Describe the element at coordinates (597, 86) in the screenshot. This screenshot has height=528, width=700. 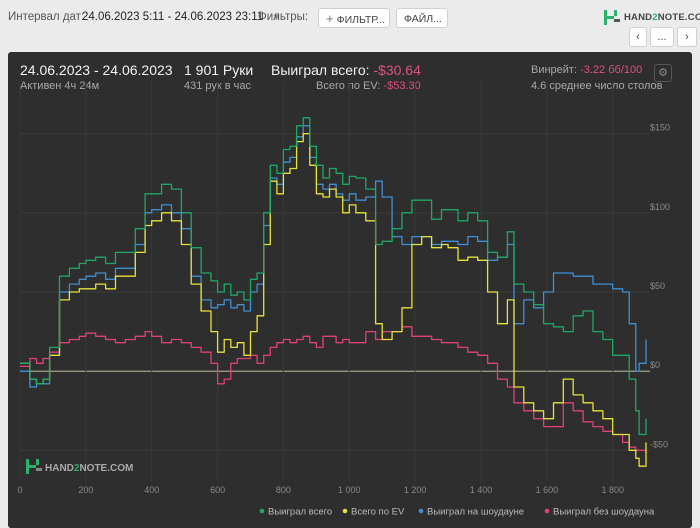
I see `avg-tables: 4.6 среднее число столов` at that location.